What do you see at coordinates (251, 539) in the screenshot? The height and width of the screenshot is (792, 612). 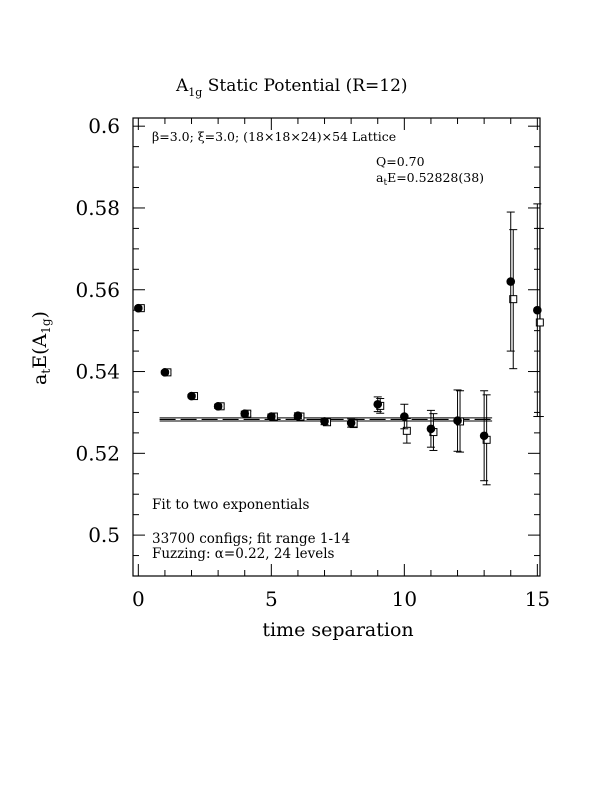 I see `configs-annotation: 33700 configs; fit range 1-14` at bounding box center [251, 539].